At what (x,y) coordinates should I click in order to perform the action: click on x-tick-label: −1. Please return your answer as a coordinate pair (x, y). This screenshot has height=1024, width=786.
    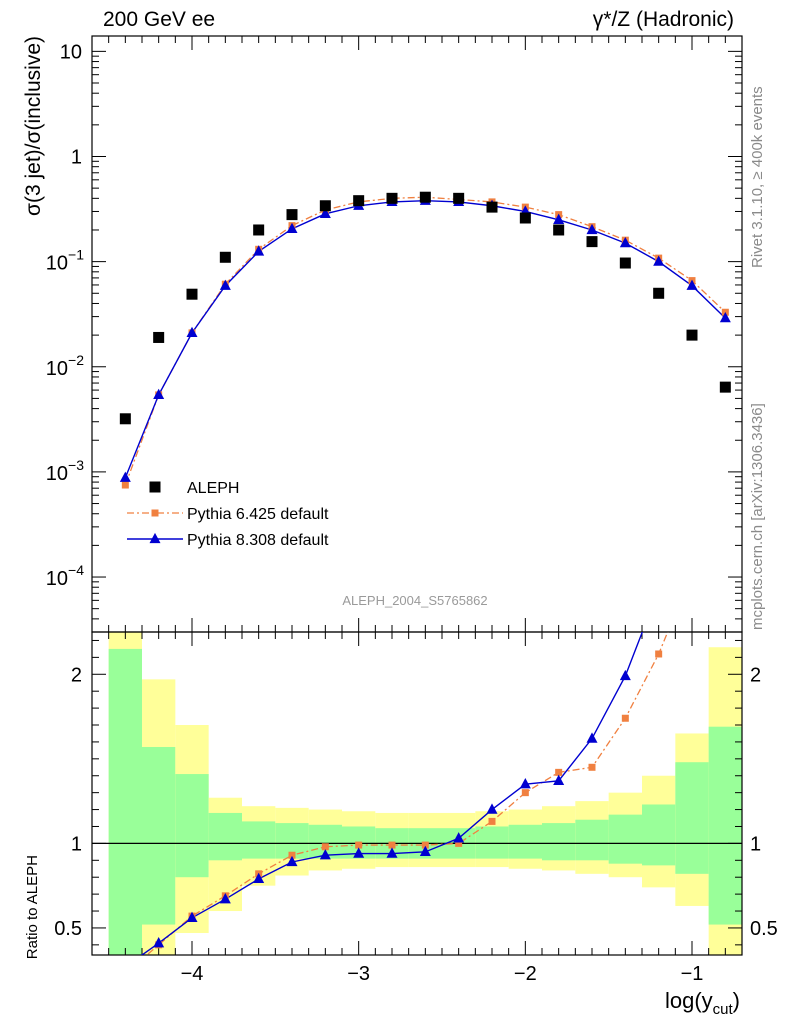
    Looking at the image, I should click on (692, 974).